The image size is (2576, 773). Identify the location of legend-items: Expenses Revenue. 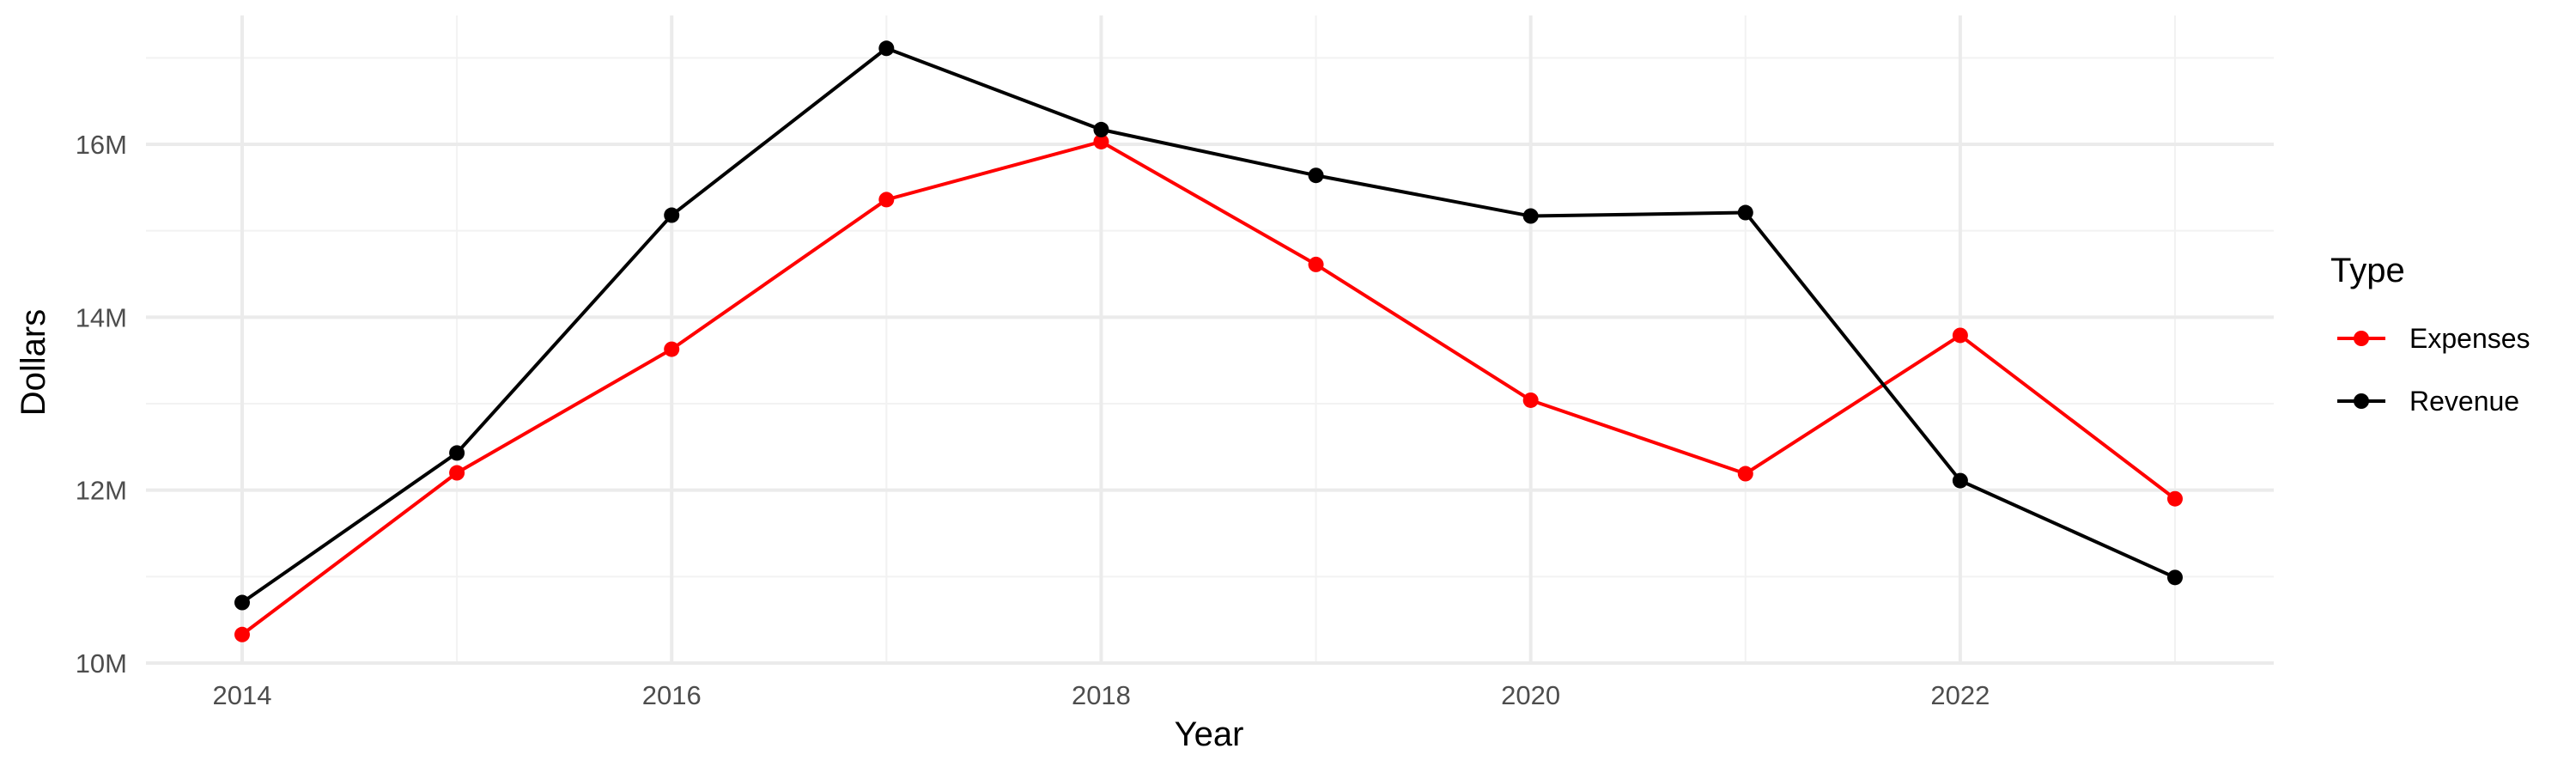
(2434, 370).